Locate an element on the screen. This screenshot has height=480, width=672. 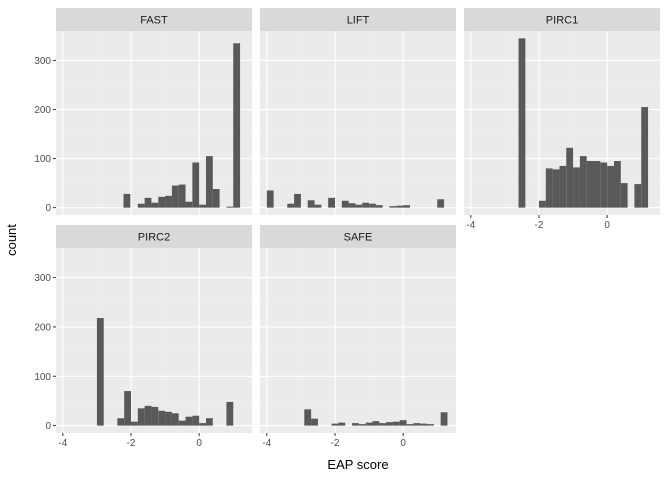
facet-strip-label: PIRC2 is located at coordinates (154, 238).